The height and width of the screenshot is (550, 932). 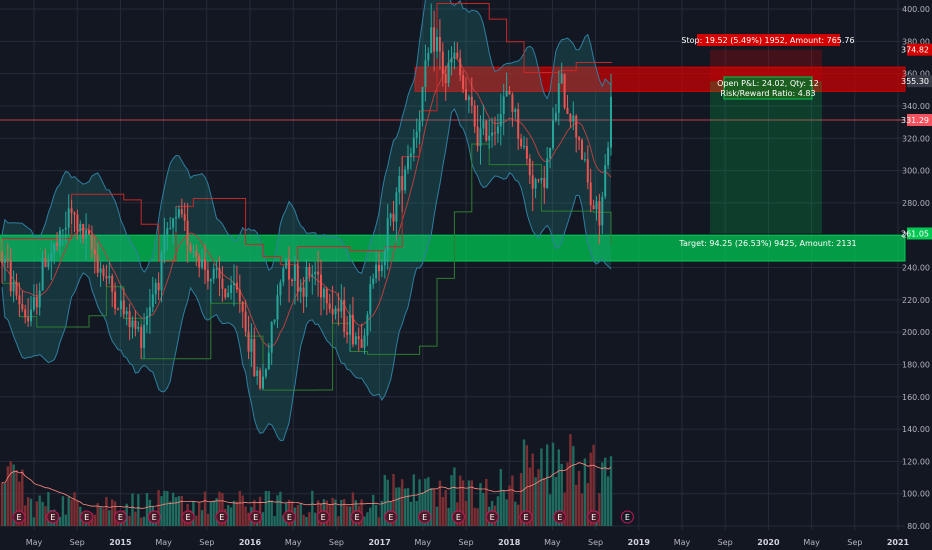 What do you see at coordinates (916, 397) in the screenshot?
I see `price-tick-label: 160.00` at bounding box center [916, 397].